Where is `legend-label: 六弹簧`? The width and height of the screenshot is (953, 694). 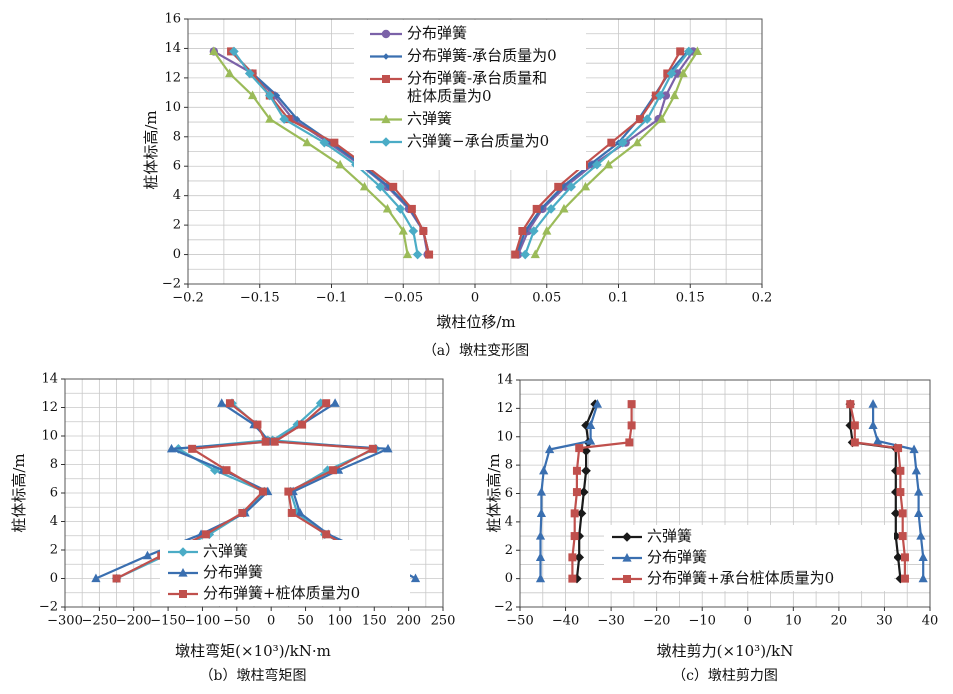 legend-label: 六弹簧 is located at coordinates (429, 119).